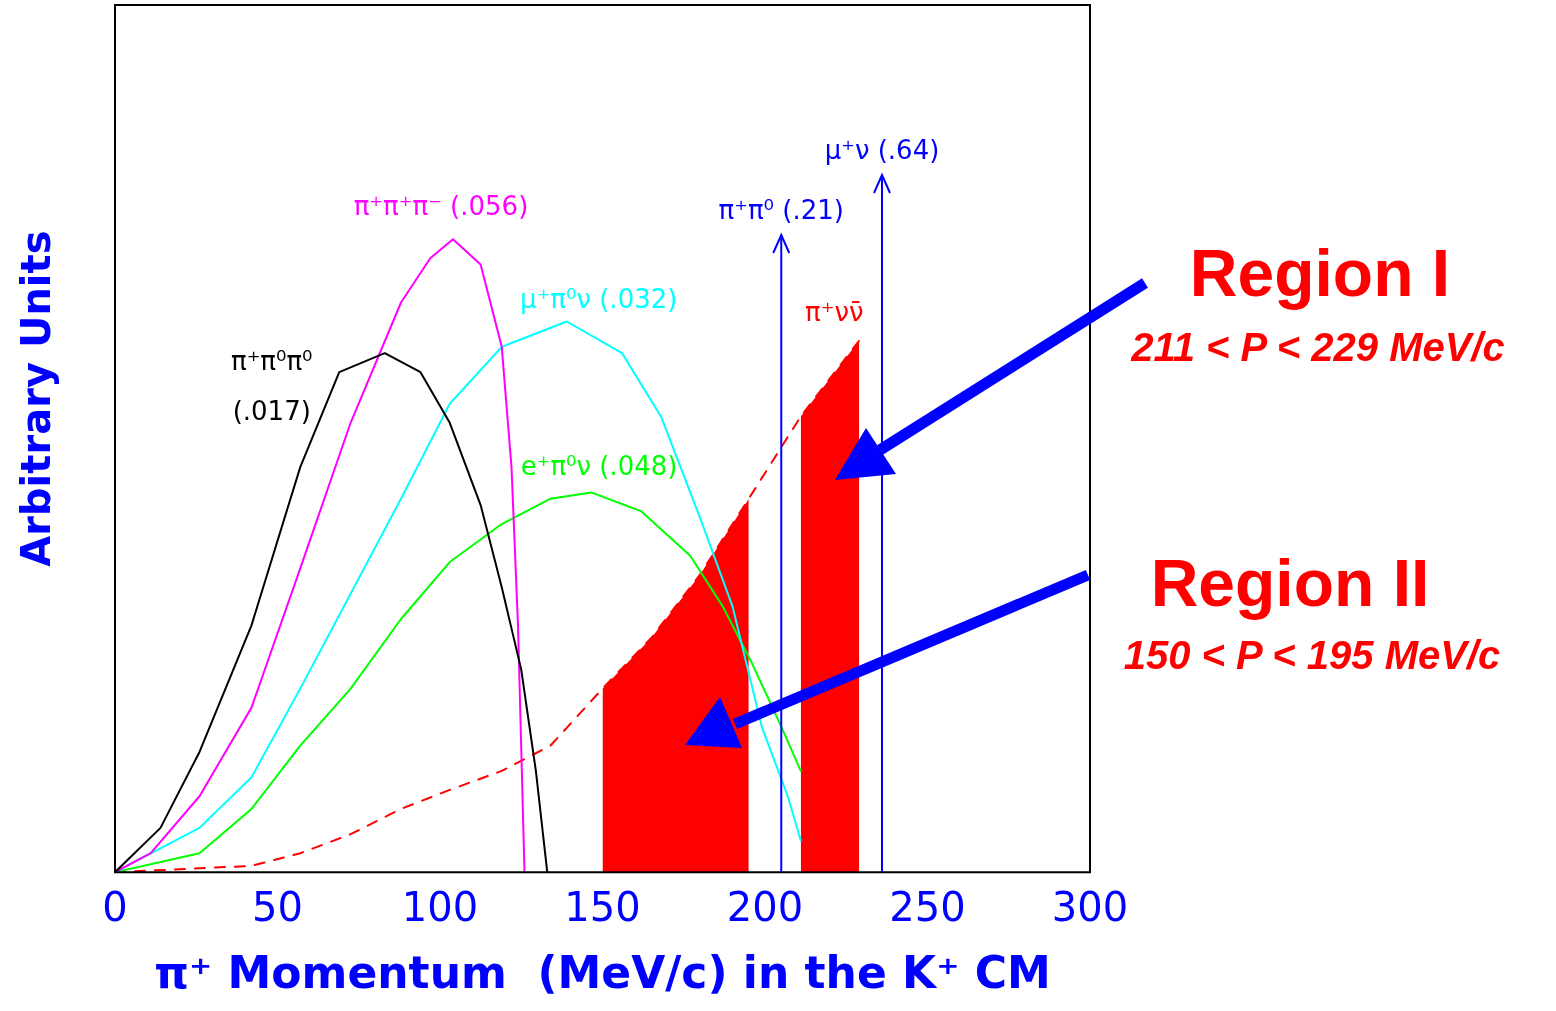  I want to click on x-tick-label: 0, so click(115, 906).